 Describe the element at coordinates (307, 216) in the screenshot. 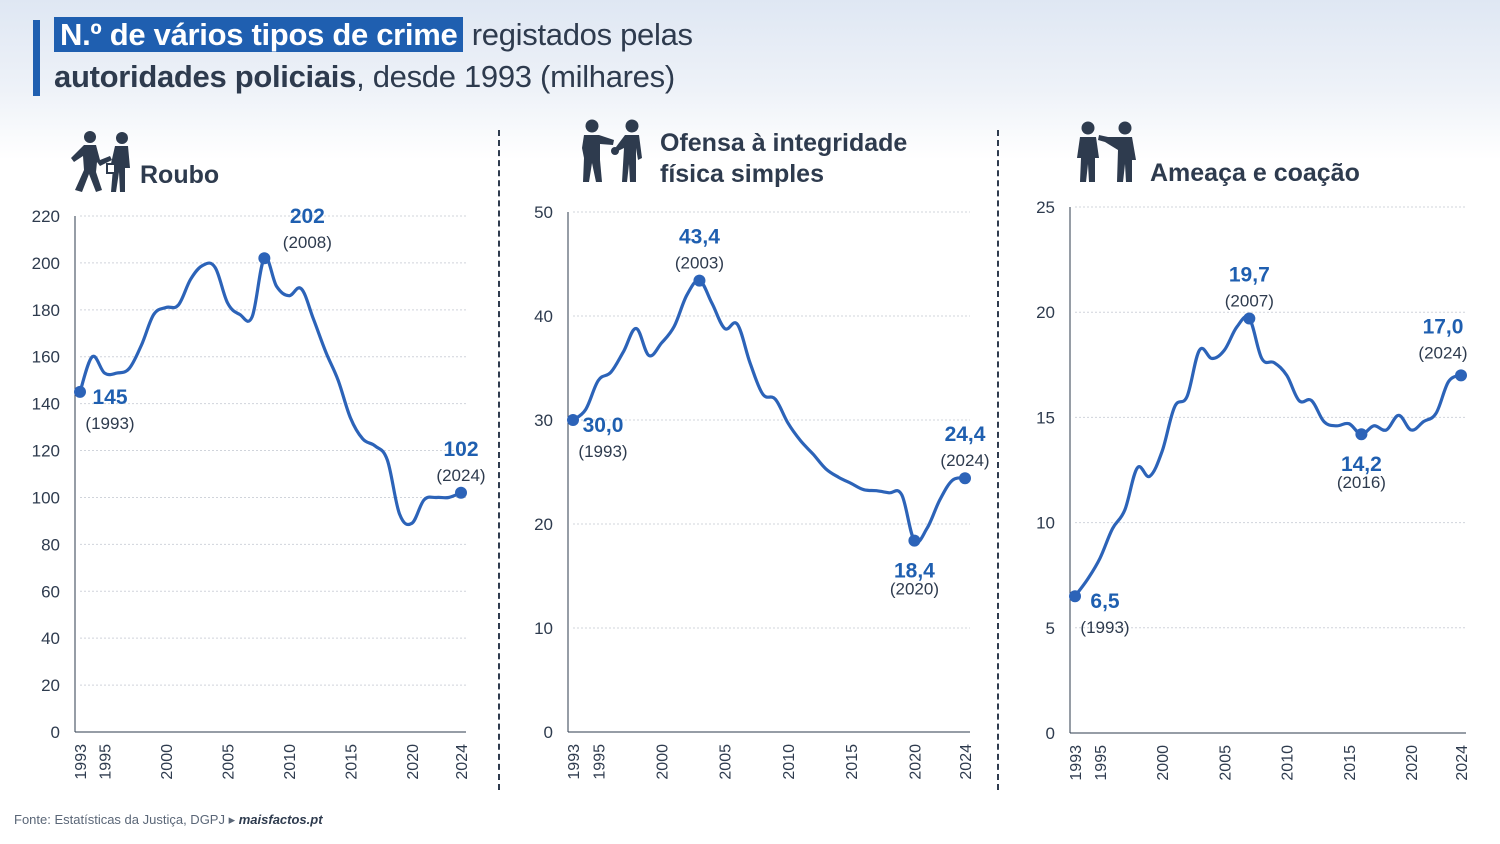

I see `data-label-value: 202` at that location.